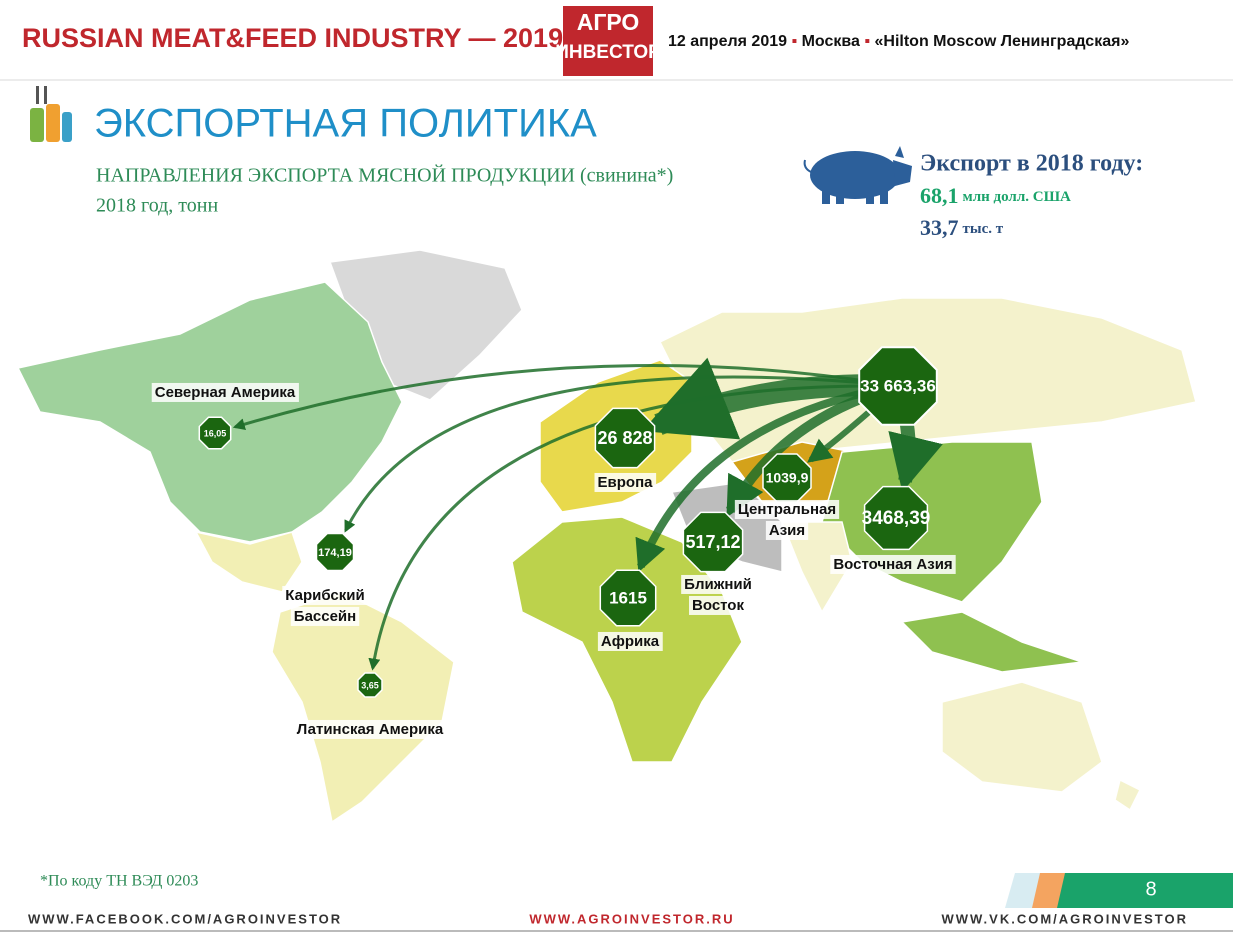  Describe the element at coordinates (345, 124) in the screenshot. I see `page-title: ЭКСПОРТНАЯ ПОЛИТИКА` at that location.